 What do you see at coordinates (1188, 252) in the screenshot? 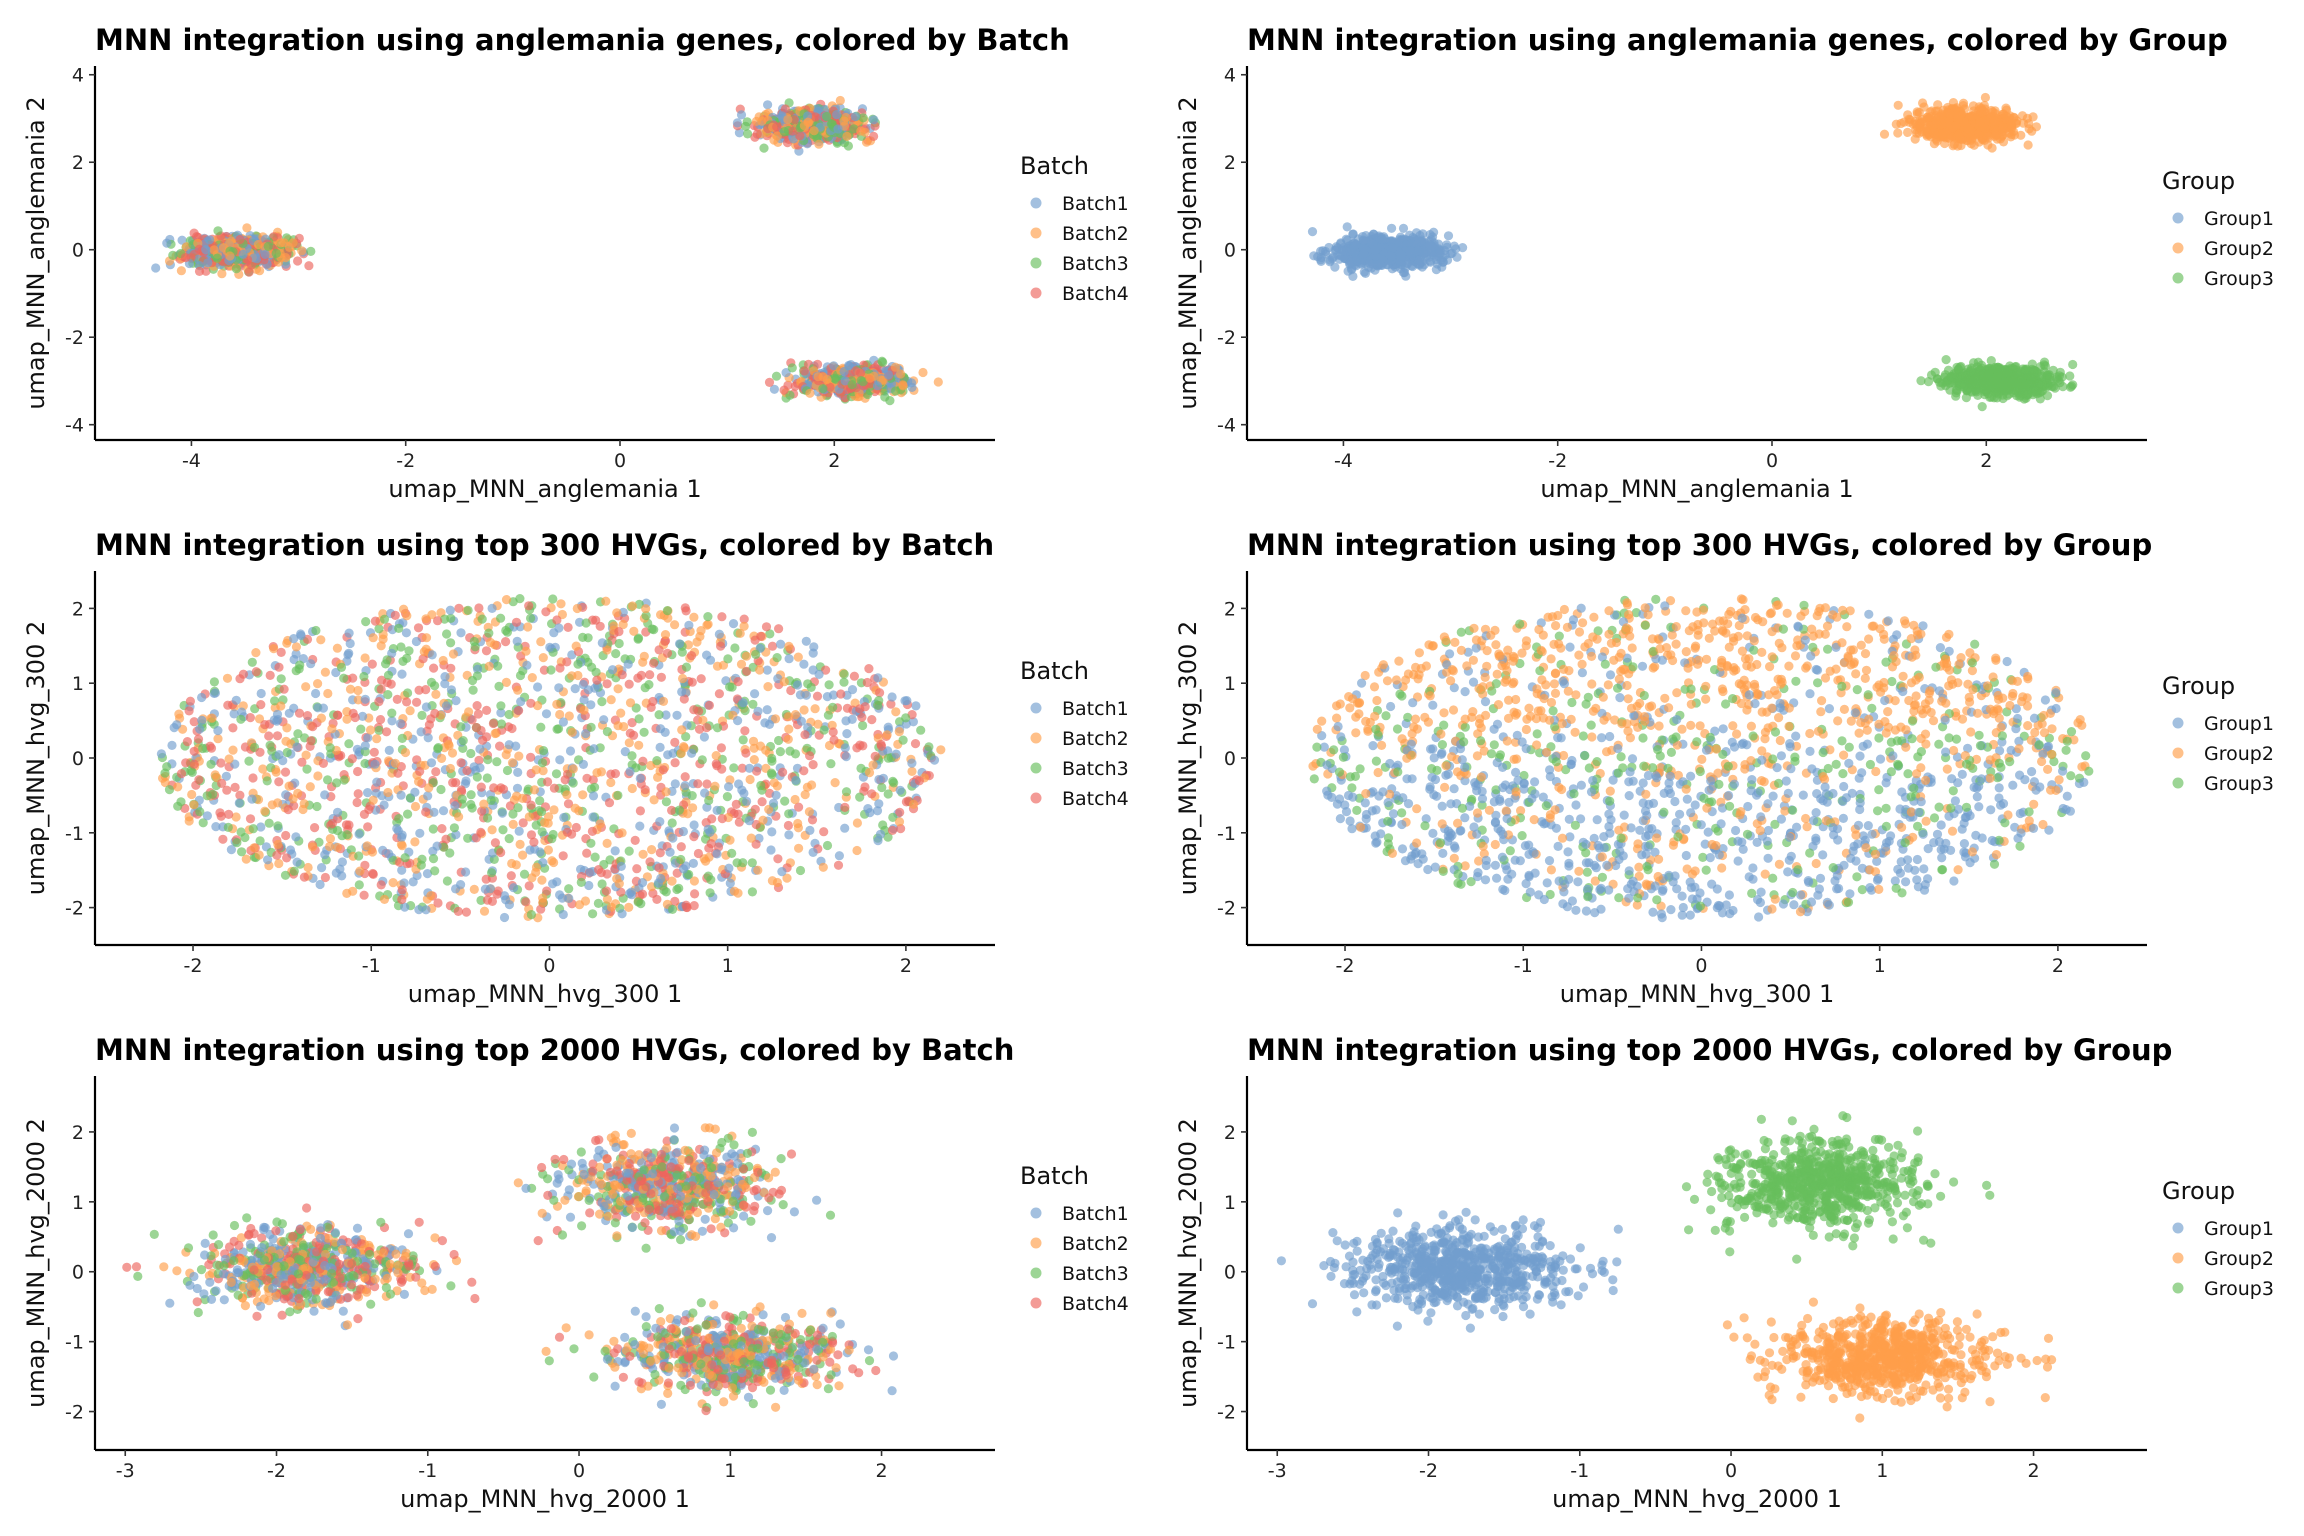
I see `y-axis-label: umap_MNN_anglemania 2` at bounding box center [1188, 252].